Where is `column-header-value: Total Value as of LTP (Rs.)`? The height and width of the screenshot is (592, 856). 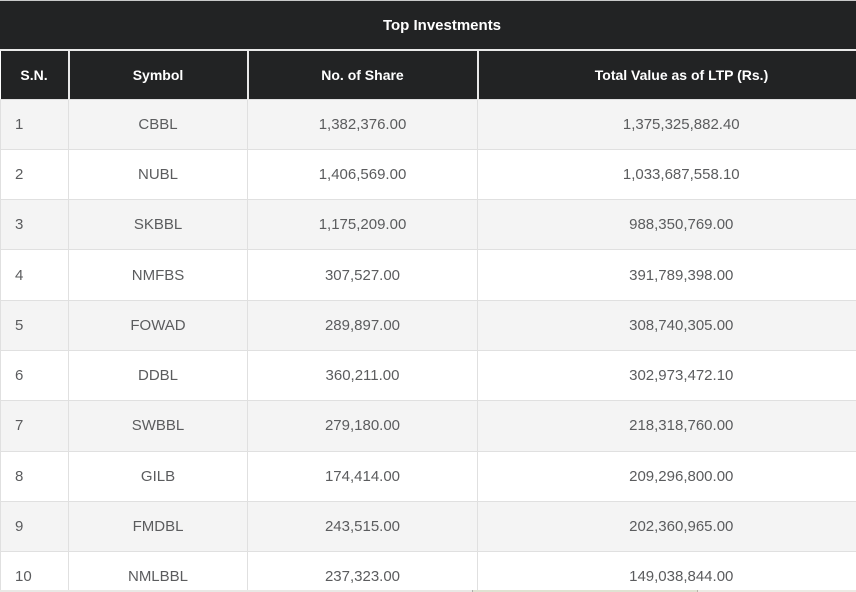
column-header-value: Total Value as of LTP (Rs.) is located at coordinates (666, 75).